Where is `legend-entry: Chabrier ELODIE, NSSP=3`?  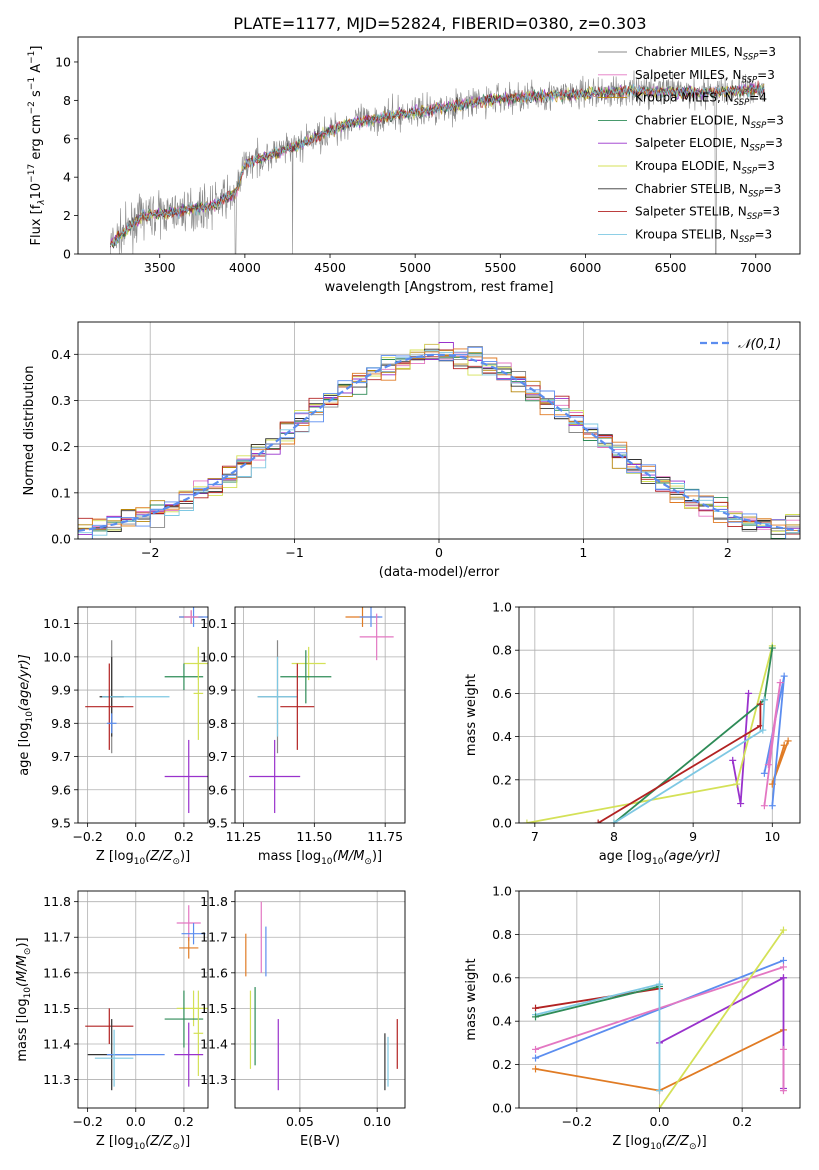
legend-entry: Chabrier ELODIE, NSSP=3 is located at coordinates (709, 121).